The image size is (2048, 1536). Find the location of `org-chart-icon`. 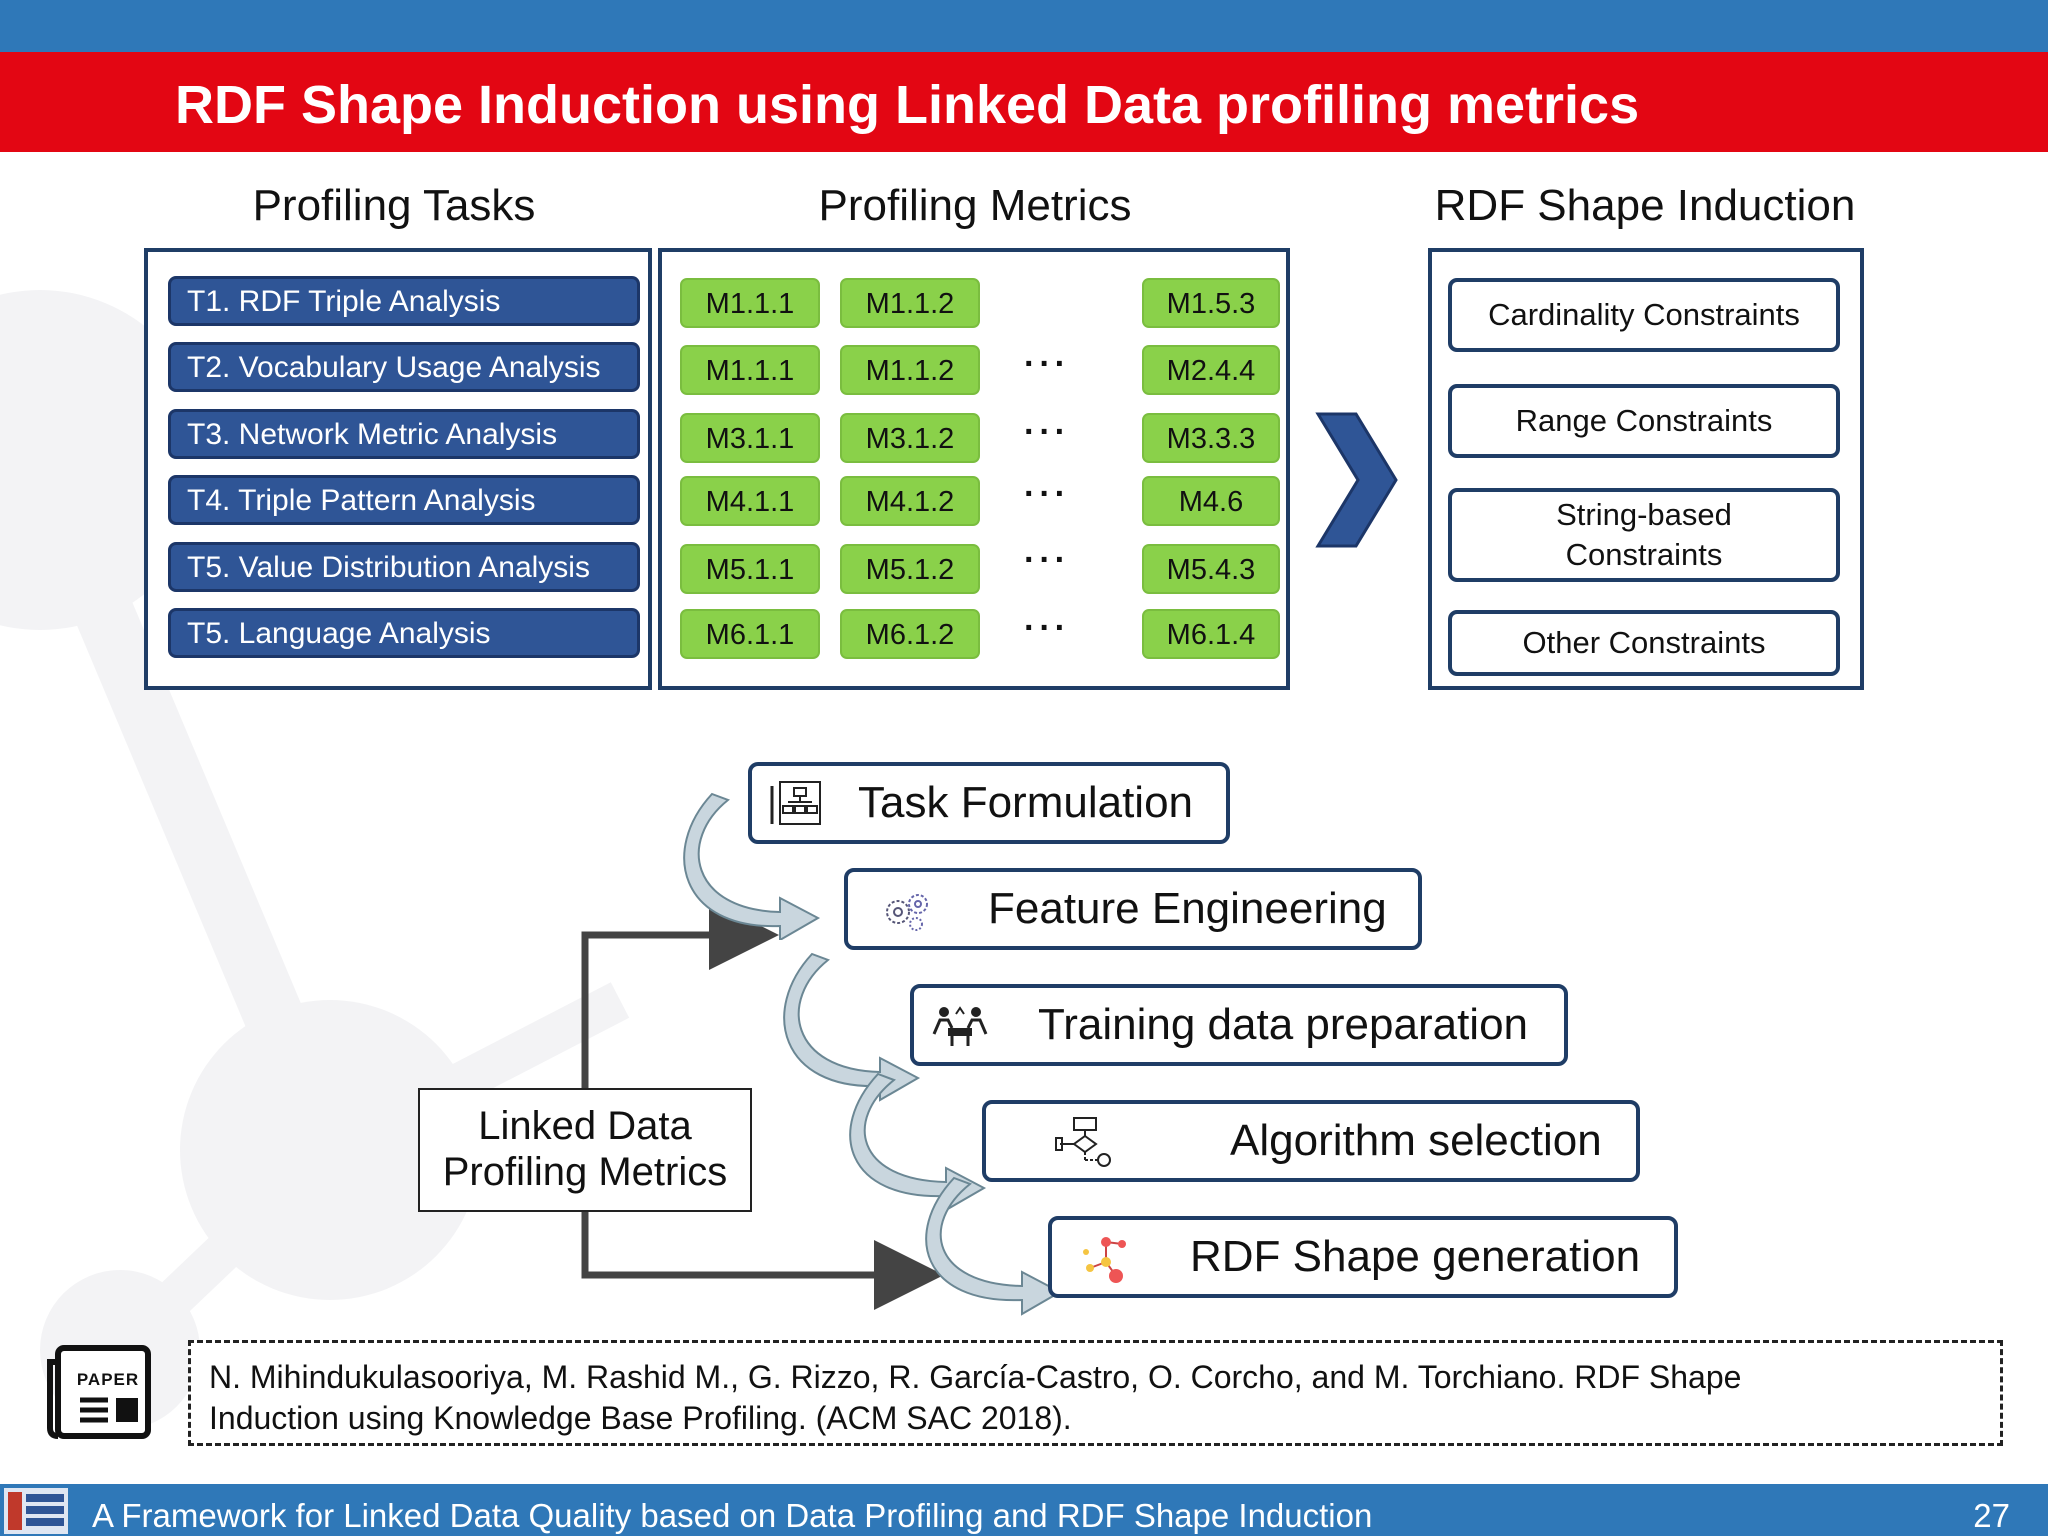

org-chart-icon is located at coordinates (795, 803).